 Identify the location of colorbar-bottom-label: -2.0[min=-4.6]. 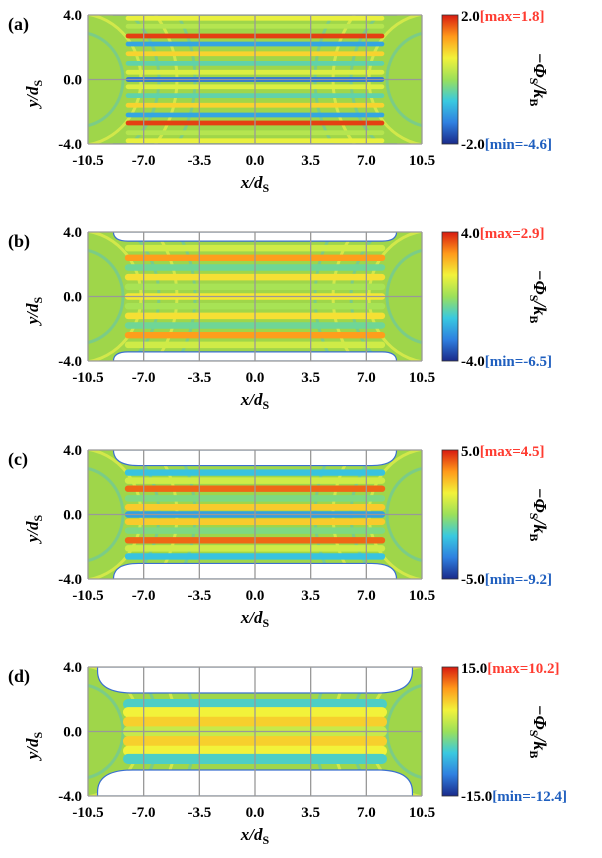
(506, 145).